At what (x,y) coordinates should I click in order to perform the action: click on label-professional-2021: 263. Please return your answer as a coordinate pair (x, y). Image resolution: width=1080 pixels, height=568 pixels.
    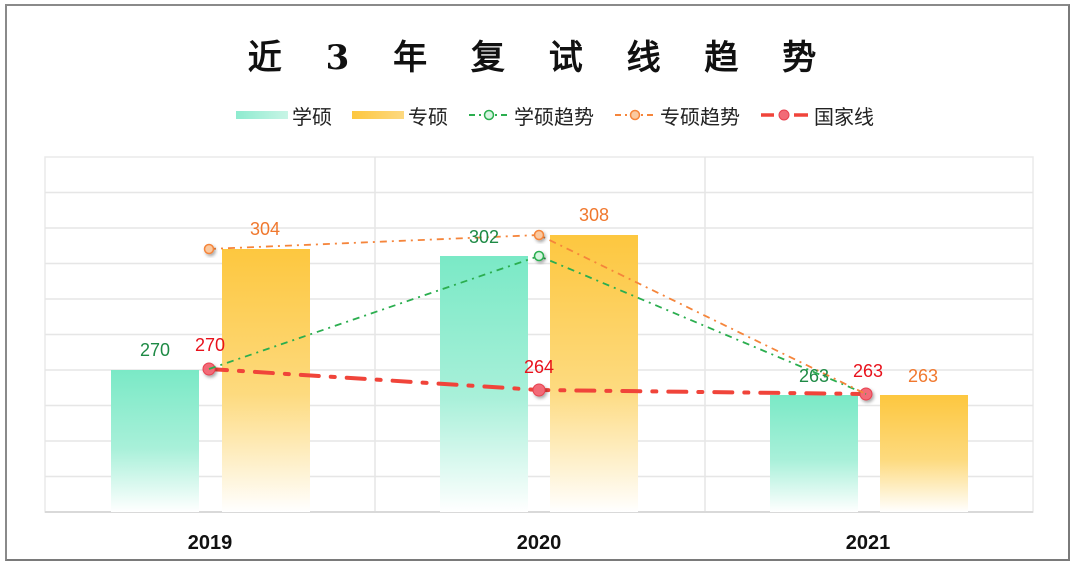
    Looking at the image, I should click on (923, 376).